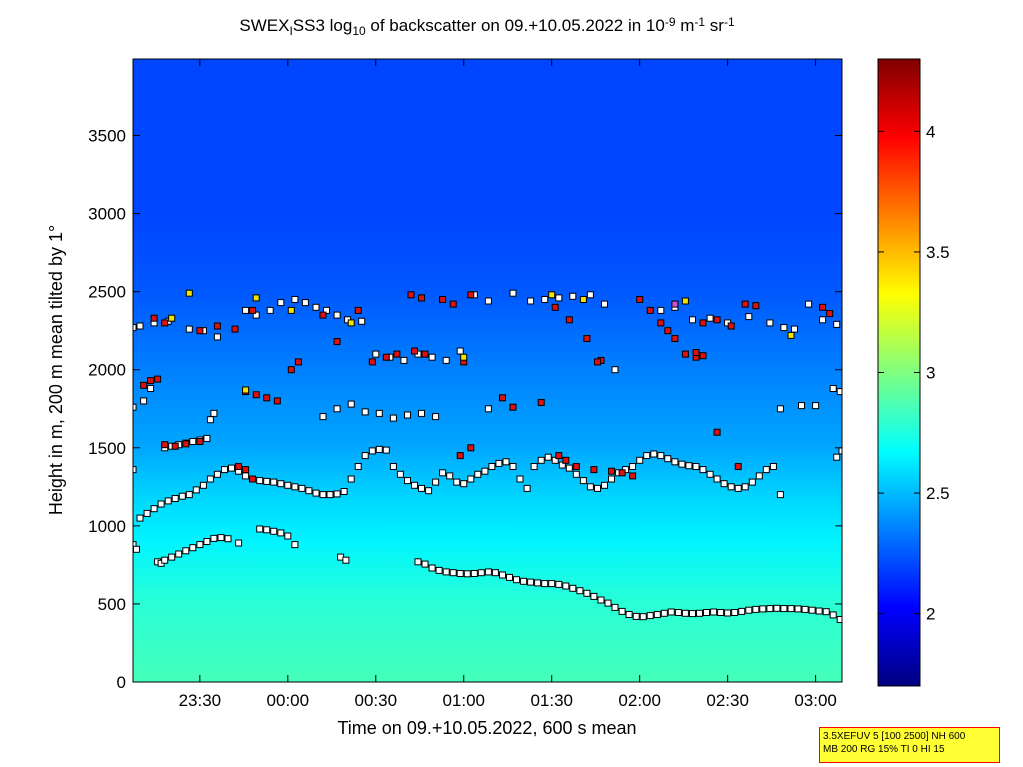 The image size is (1023, 767). What do you see at coordinates (107, 214) in the screenshot?
I see `y-tick-label: 3000` at bounding box center [107, 214].